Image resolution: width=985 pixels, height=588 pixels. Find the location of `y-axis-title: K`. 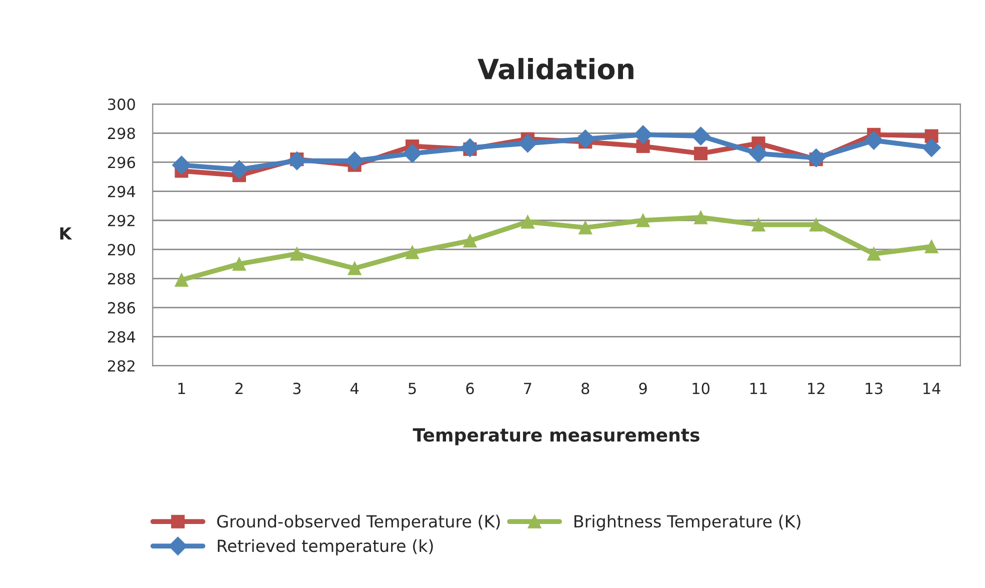

y-axis-title: K is located at coordinates (66, 233).